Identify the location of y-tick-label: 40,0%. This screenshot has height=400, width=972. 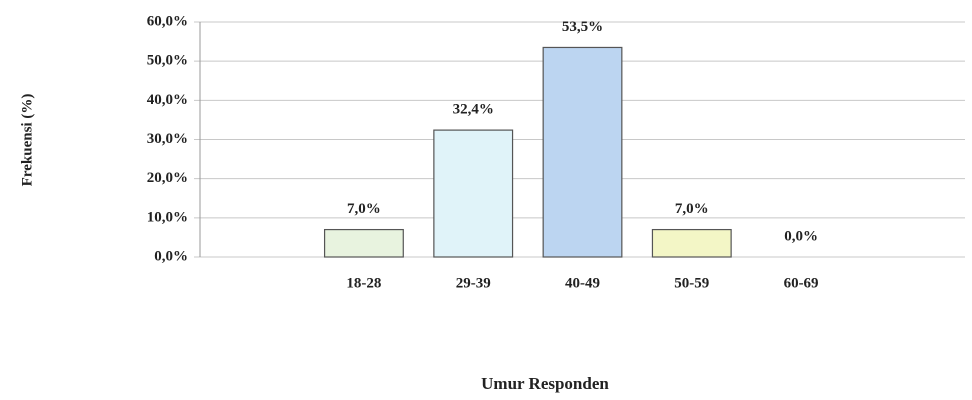
(167, 100).